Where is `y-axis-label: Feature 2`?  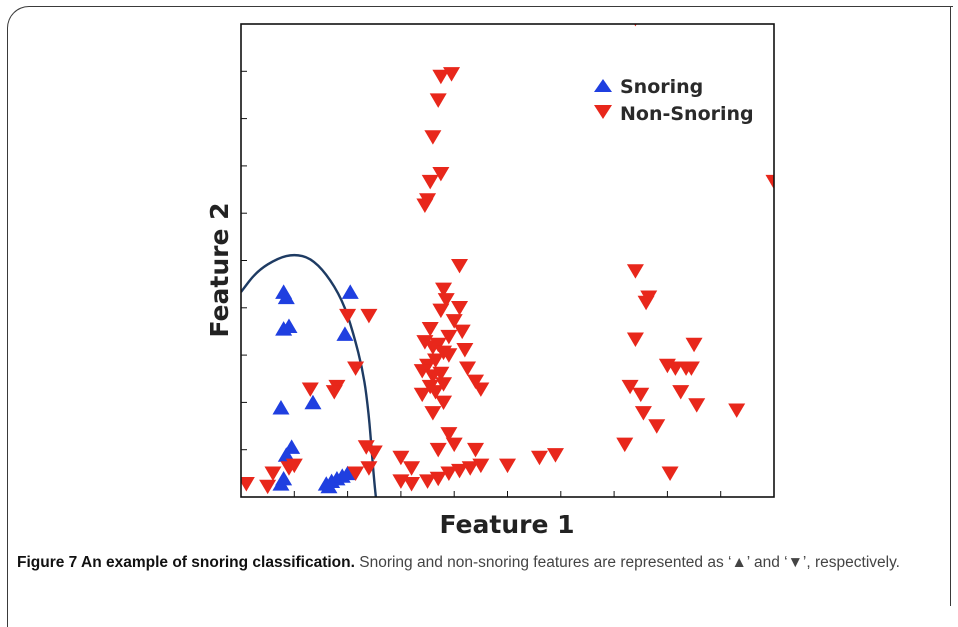 y-axis-label: Feature 2 is located at coordinates (219, 269).